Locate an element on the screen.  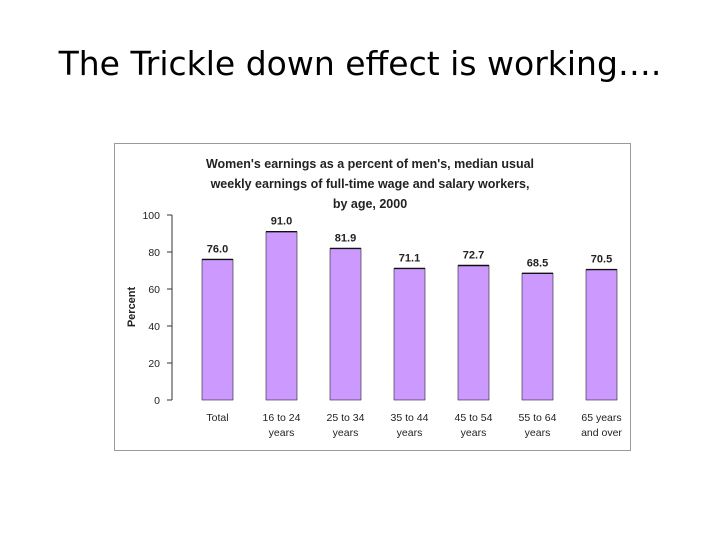
axes: 0 20 40 60 80 100 is located at coordinates (157, 308).